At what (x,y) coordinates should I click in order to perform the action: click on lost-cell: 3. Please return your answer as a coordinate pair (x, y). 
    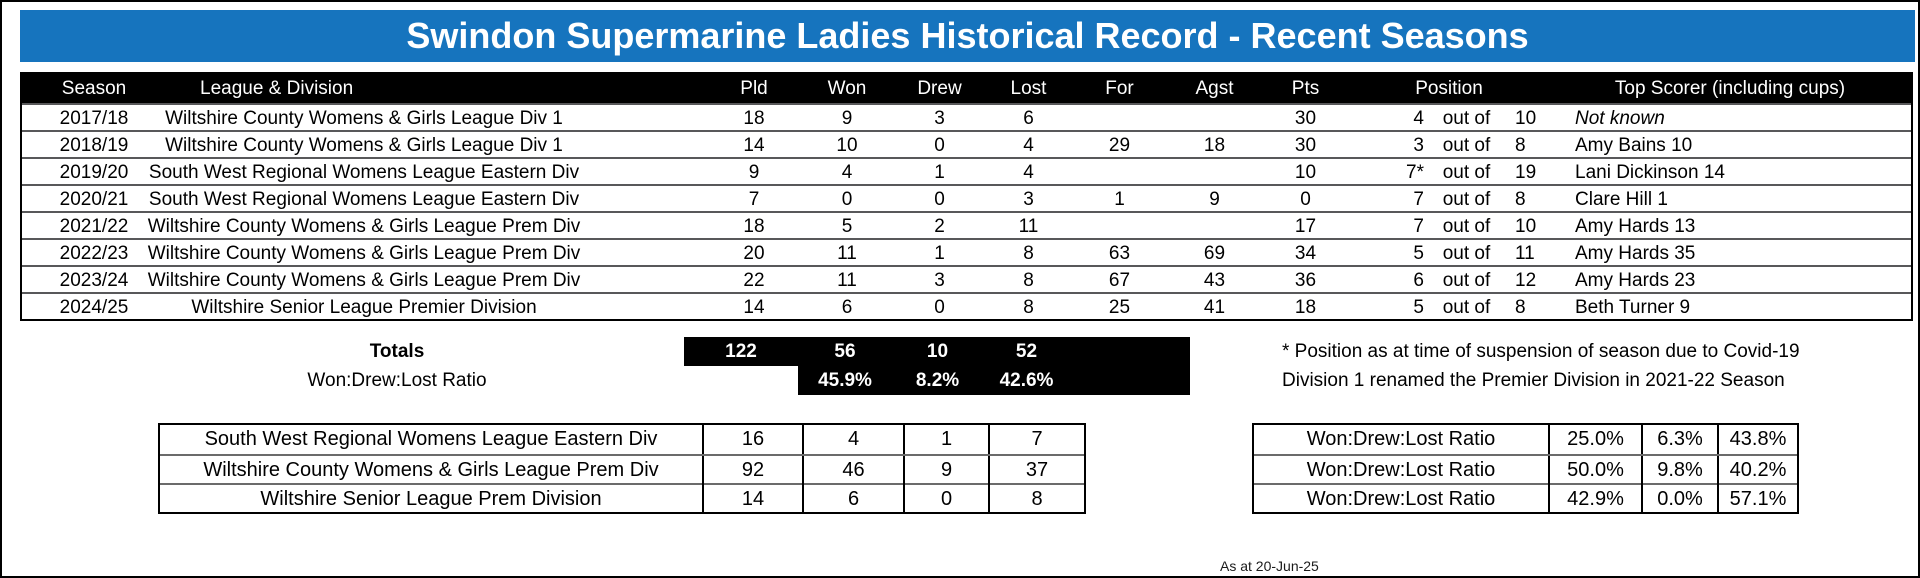
    Looking at the image, I should click on (1028, 199).